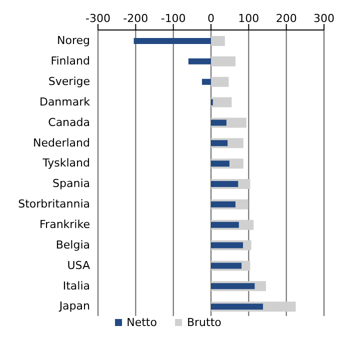  I want to click on y-tick-label: Frankrike, so click(65, 224).